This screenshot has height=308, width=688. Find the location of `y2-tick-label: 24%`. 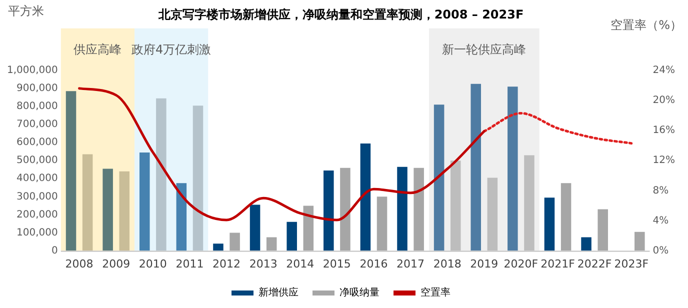

y2-tick-label: 24% is located at coordinates (664, 70).